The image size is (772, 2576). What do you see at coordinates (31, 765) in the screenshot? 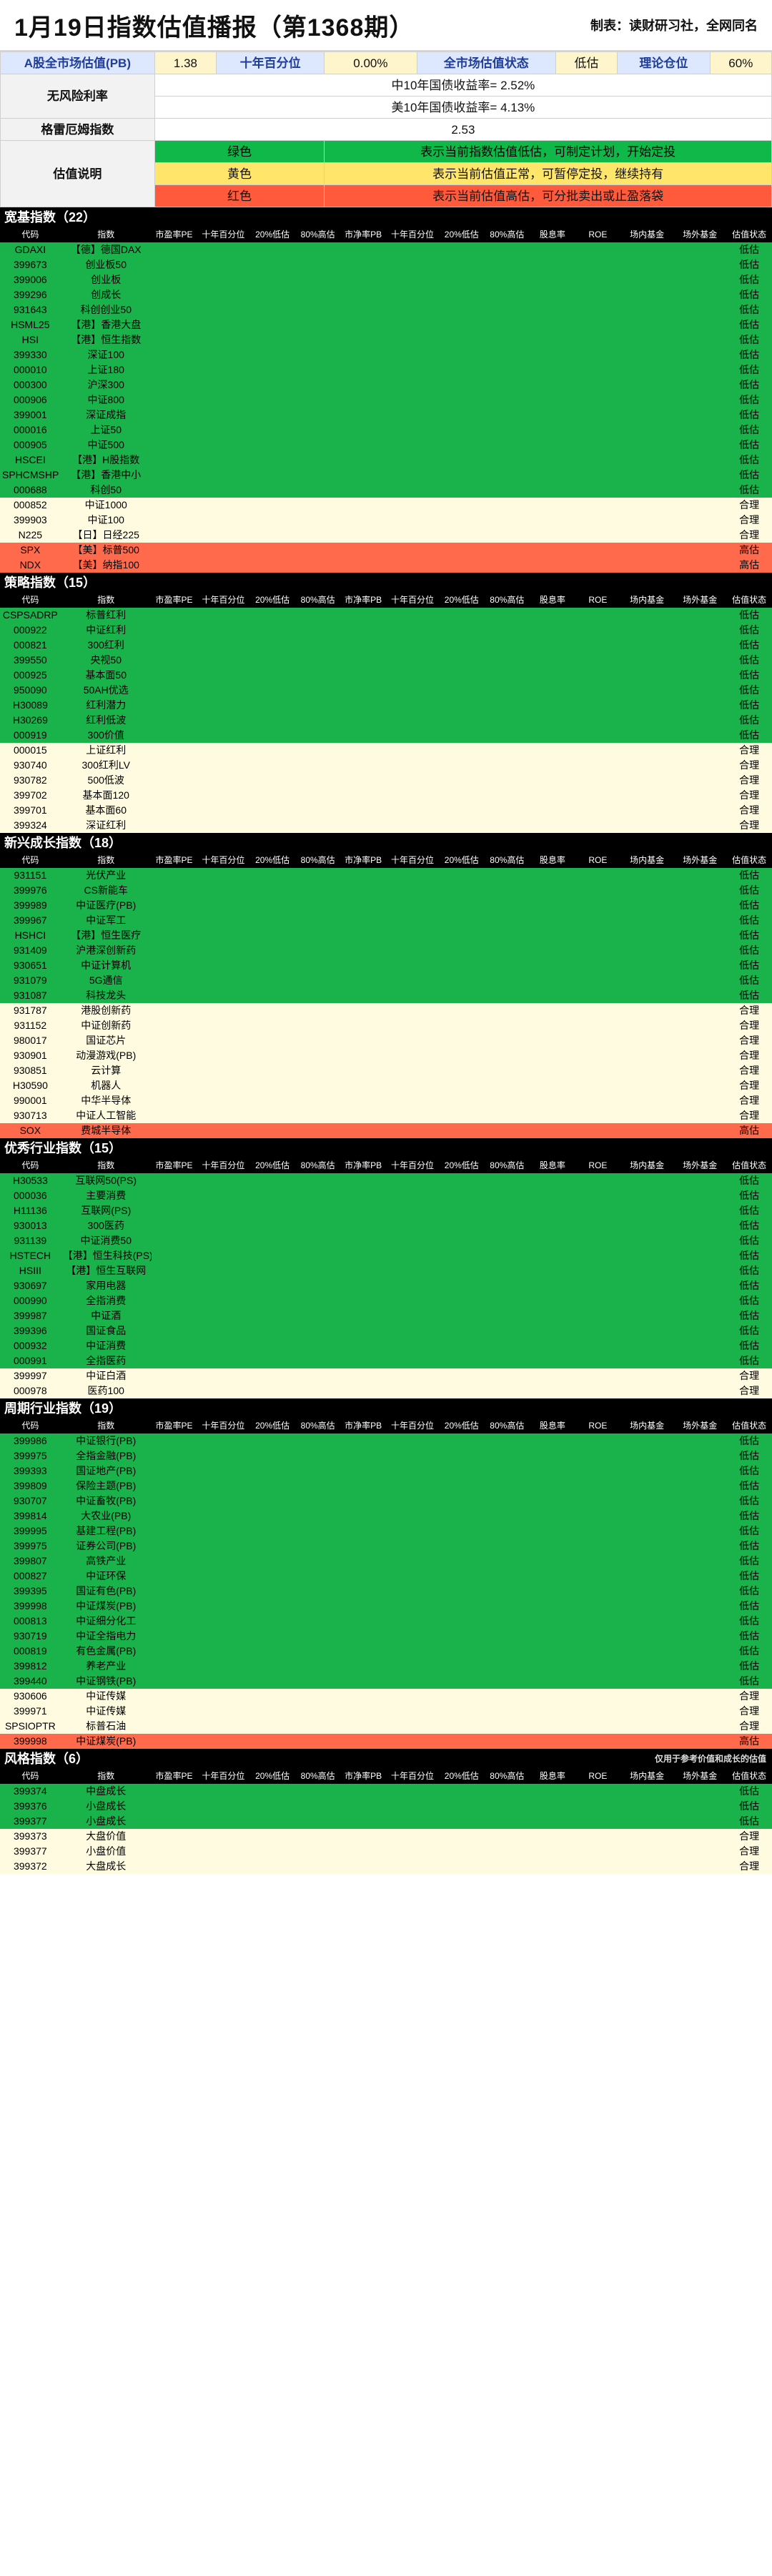
I see `index-code: 930740` at bounding box center [31, 765].